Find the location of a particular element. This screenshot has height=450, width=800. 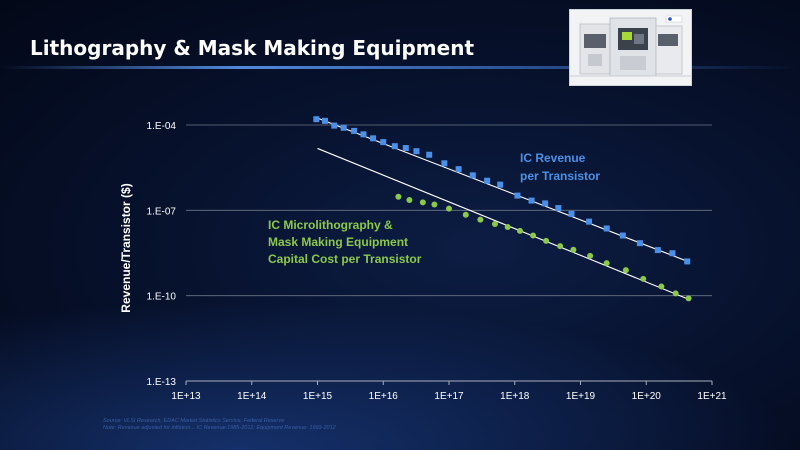

machine-illustration is located at coordinates (630, 47).